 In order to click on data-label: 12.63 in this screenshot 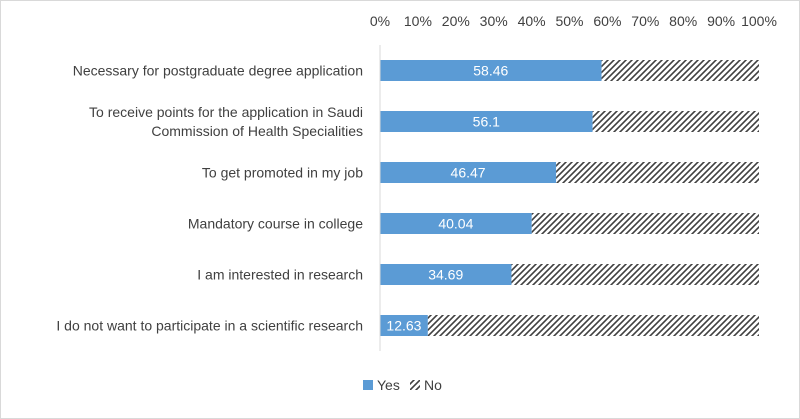, I will do `click(403, 326)`.